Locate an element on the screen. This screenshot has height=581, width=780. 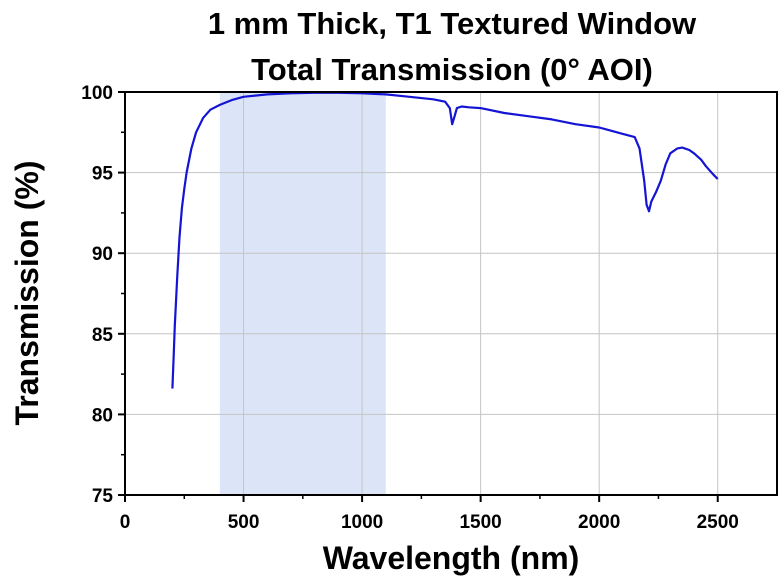
y-tick-label: 100 is located at coordinates (97, 93).